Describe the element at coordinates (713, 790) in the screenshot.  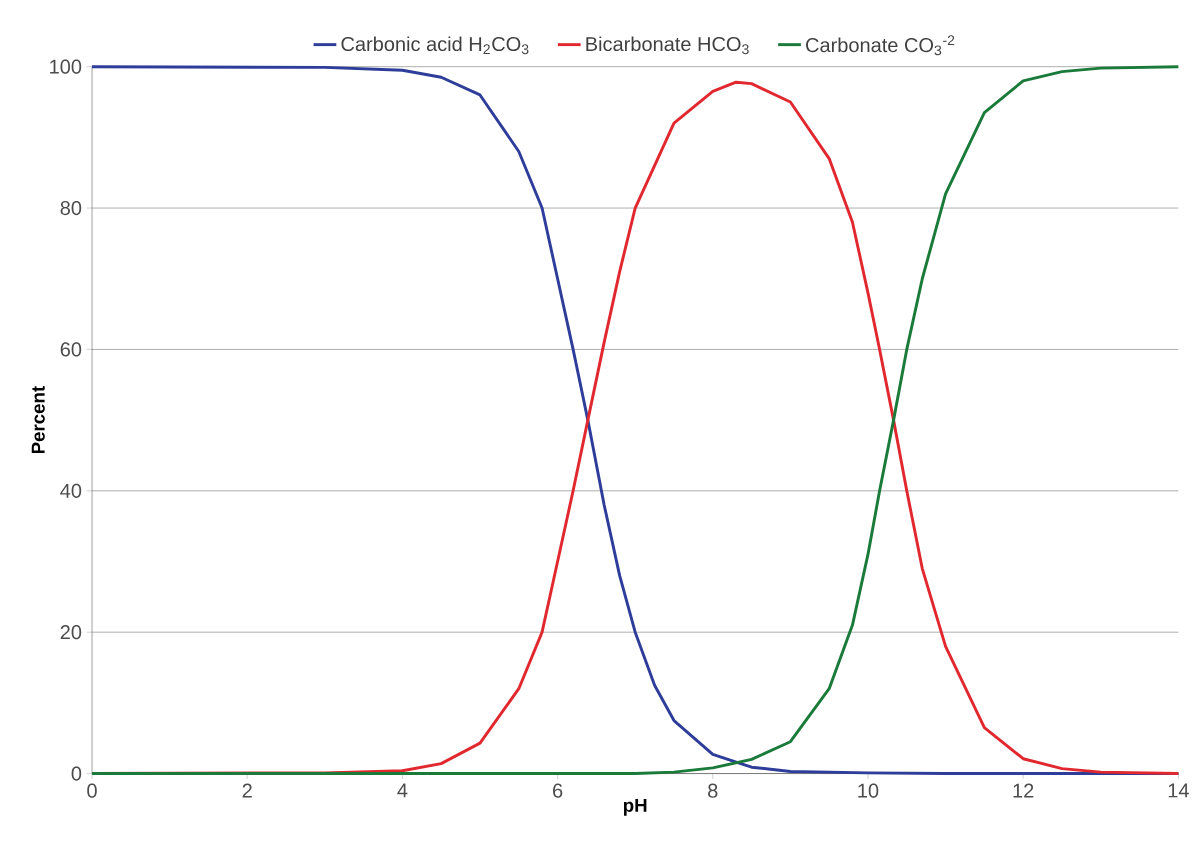
I see `x-tick-label: 8` at that location.